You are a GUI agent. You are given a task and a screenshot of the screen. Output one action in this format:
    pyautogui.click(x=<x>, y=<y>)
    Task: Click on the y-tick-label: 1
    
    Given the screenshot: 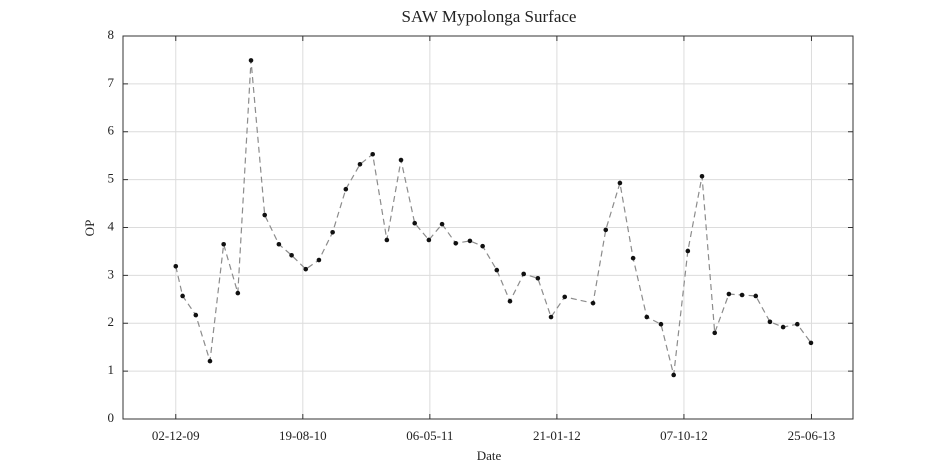 What is the action you would take?
    pyautogui.click(x=111, y=369)
    